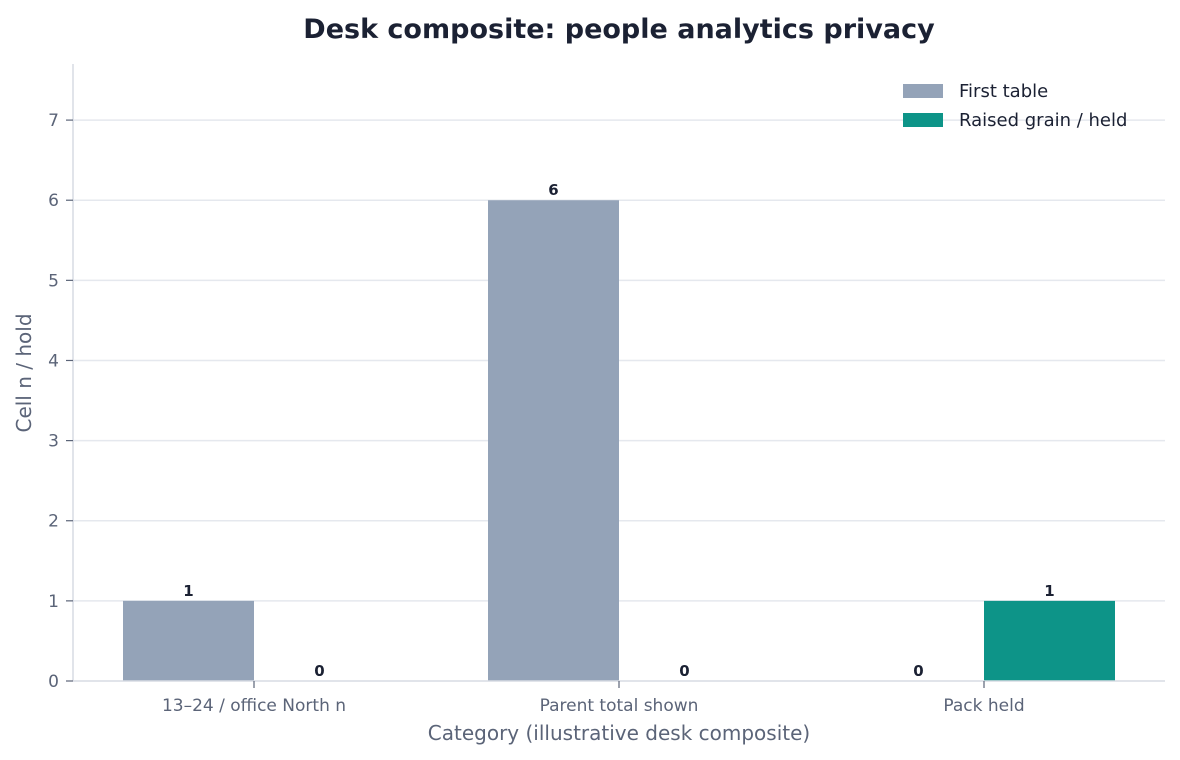 This screenshot has height=760, width=1180. I want to click on x-tick-label-0: 13–24 / office North n, so click(254, 706).